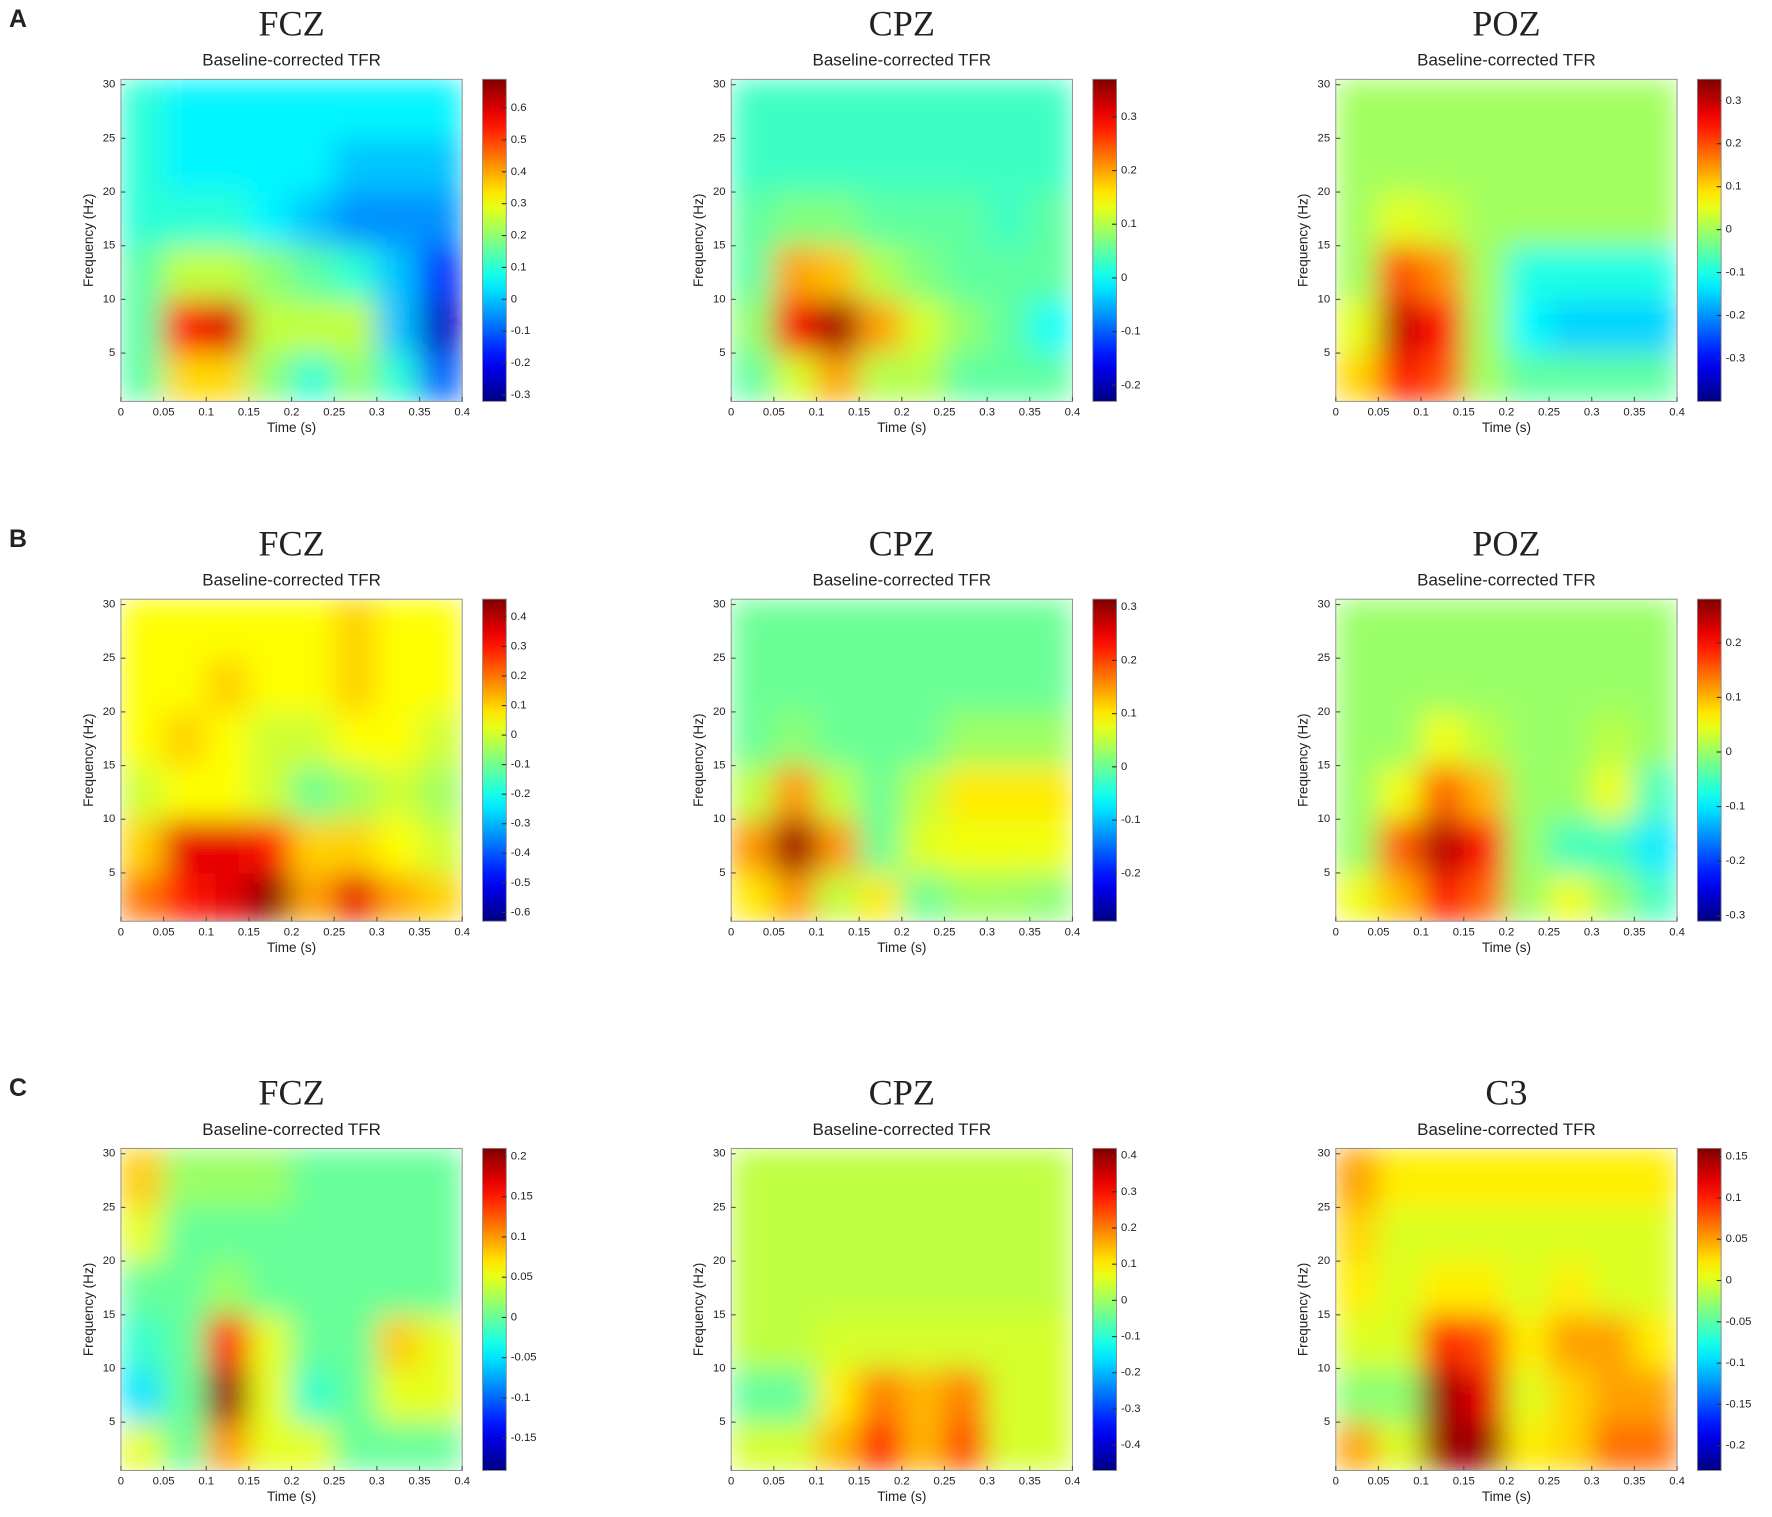 The image size is (1772, 1517). I want to click on y-tick-label: 10, so click(1324, 819).